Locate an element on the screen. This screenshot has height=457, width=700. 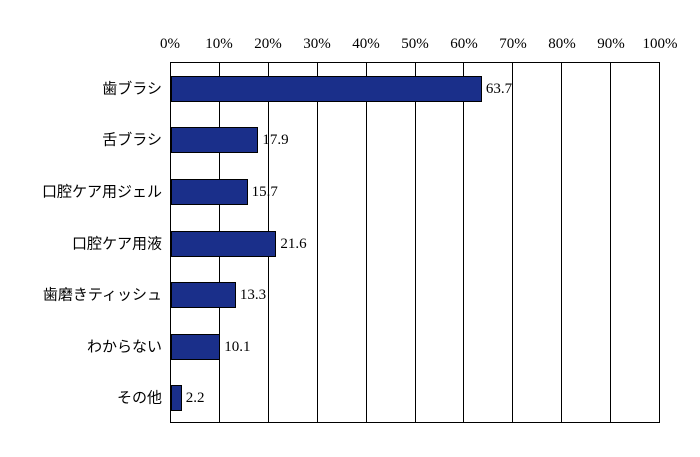
value-label: 10.1 is located at coordinates (237, 346).